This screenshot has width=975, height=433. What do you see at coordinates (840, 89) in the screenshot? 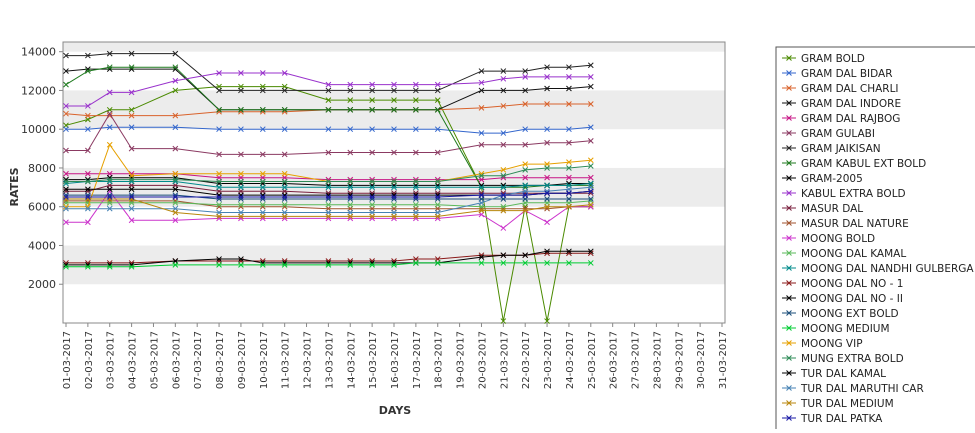
I see `legend-item: GRAM DAL CHARLI` at bounding box center [840, 89].